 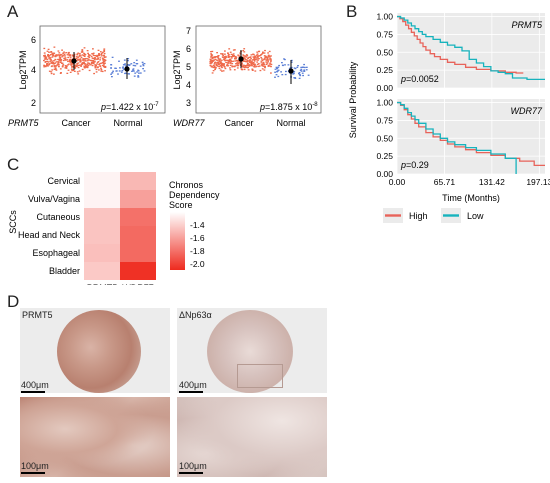 What do you see at coordinates (138, 284) in the screenshot?
I see `column-label: WDR77` at bounding box center [138, 284].